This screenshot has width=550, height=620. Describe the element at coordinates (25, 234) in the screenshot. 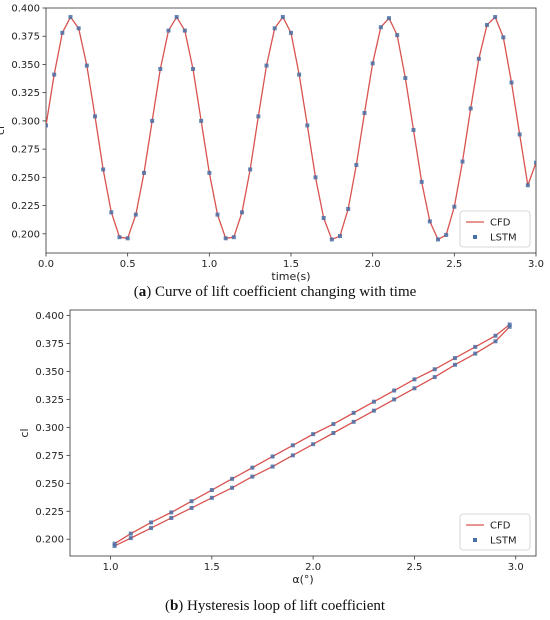

I see `y-tick-label: 0.200` at that location.